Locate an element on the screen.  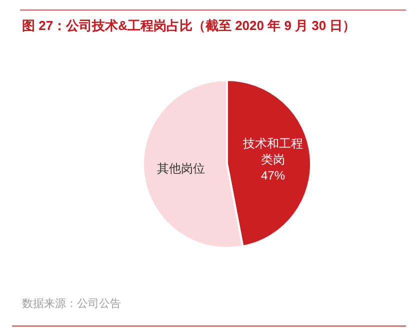
slice-label: 技术和工程类岗 is located at coordinates (272, 151).